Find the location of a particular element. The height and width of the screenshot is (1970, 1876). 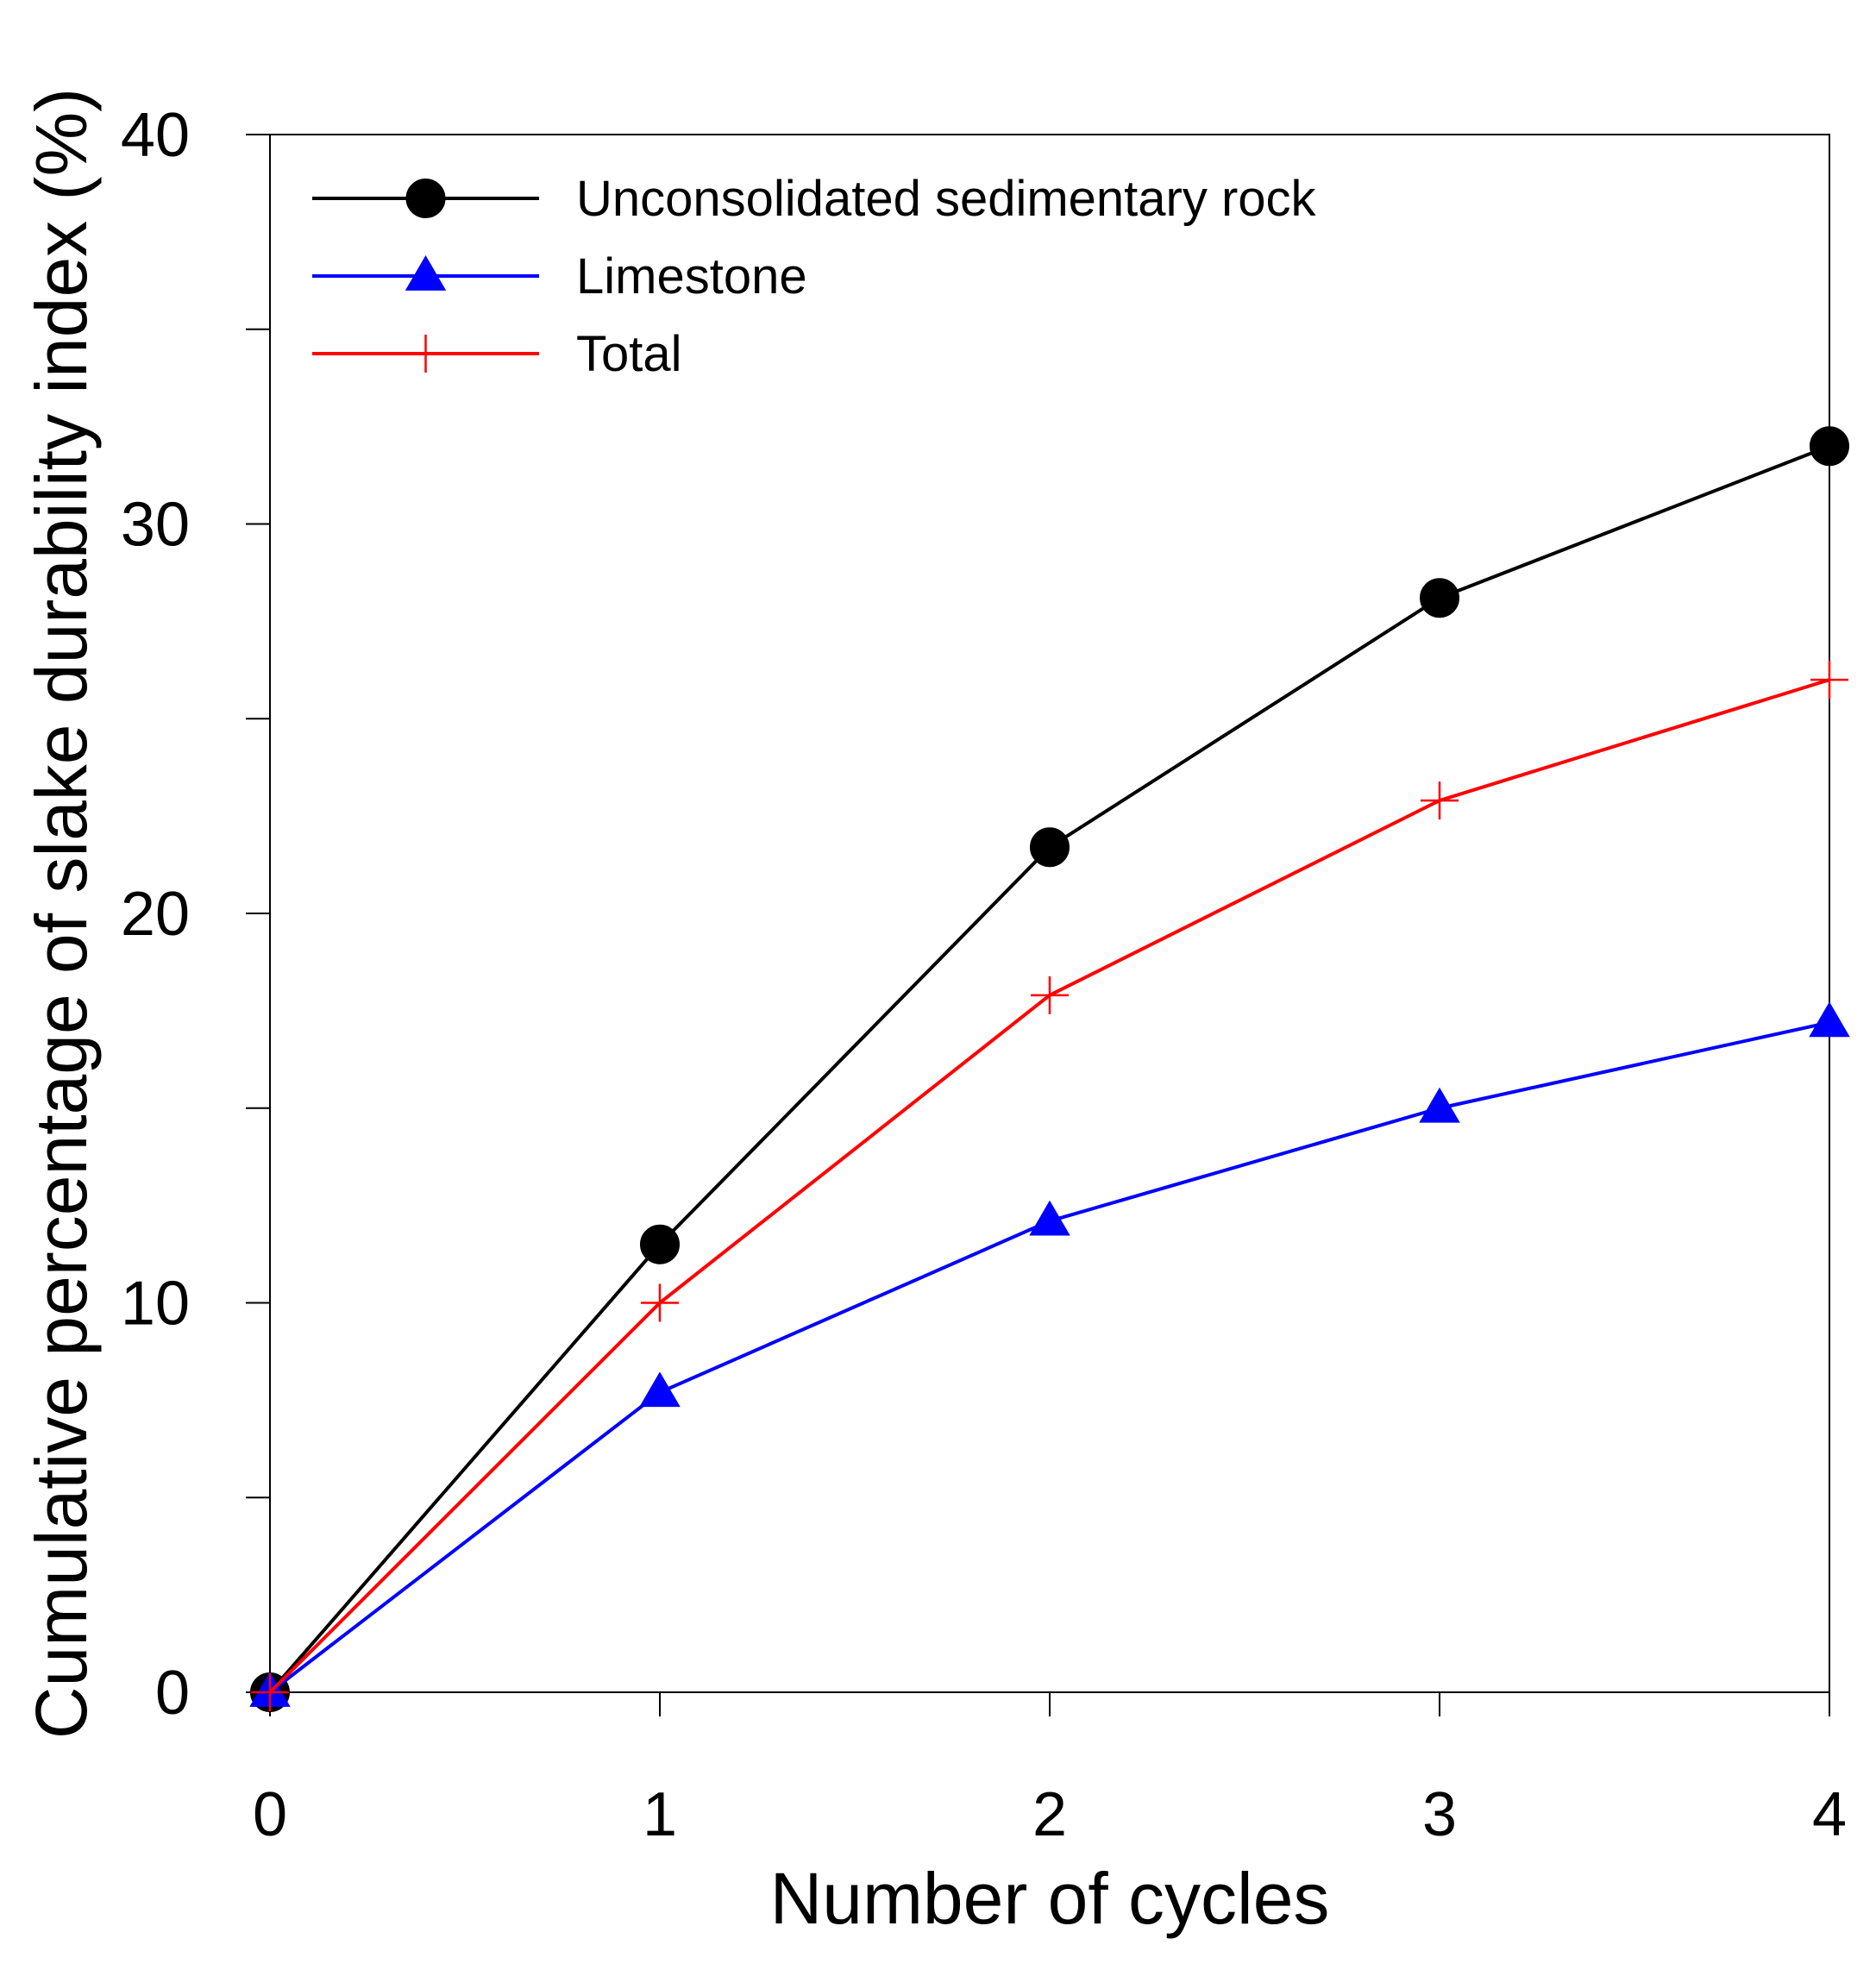

y-tick-label: 10 is located at coordinates (155, 1304).